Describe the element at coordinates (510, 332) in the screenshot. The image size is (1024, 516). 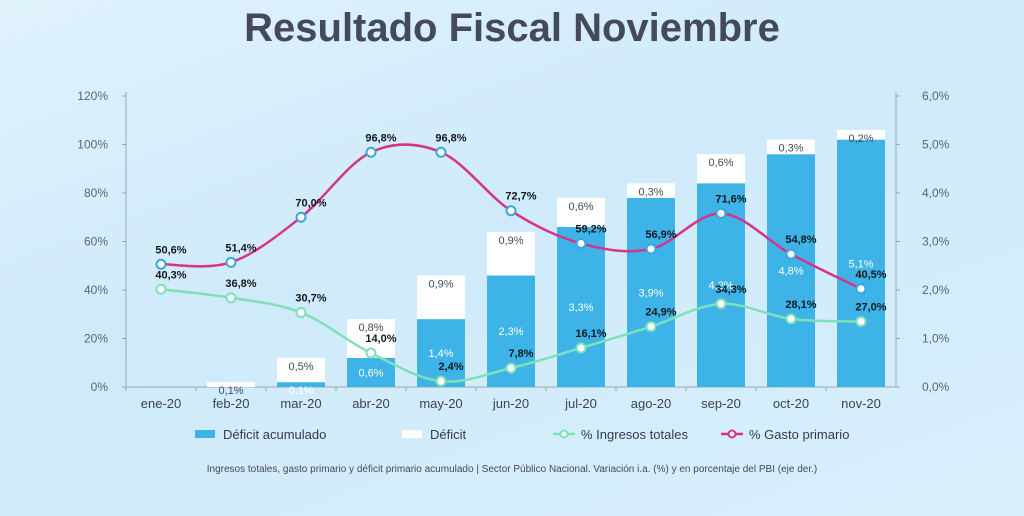
I see `bar-label-deficit-acumulado: 2,3%` at that location.